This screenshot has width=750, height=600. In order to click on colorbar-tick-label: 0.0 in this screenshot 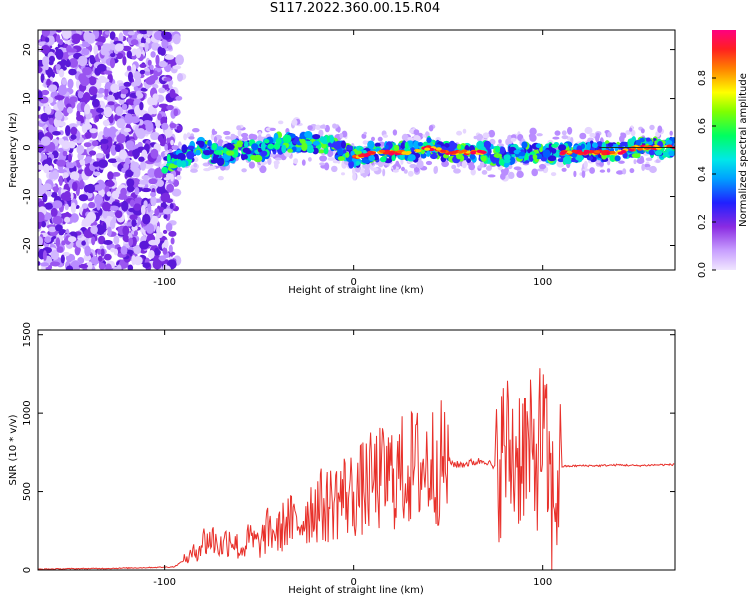, I will do `click(702, 270)`.